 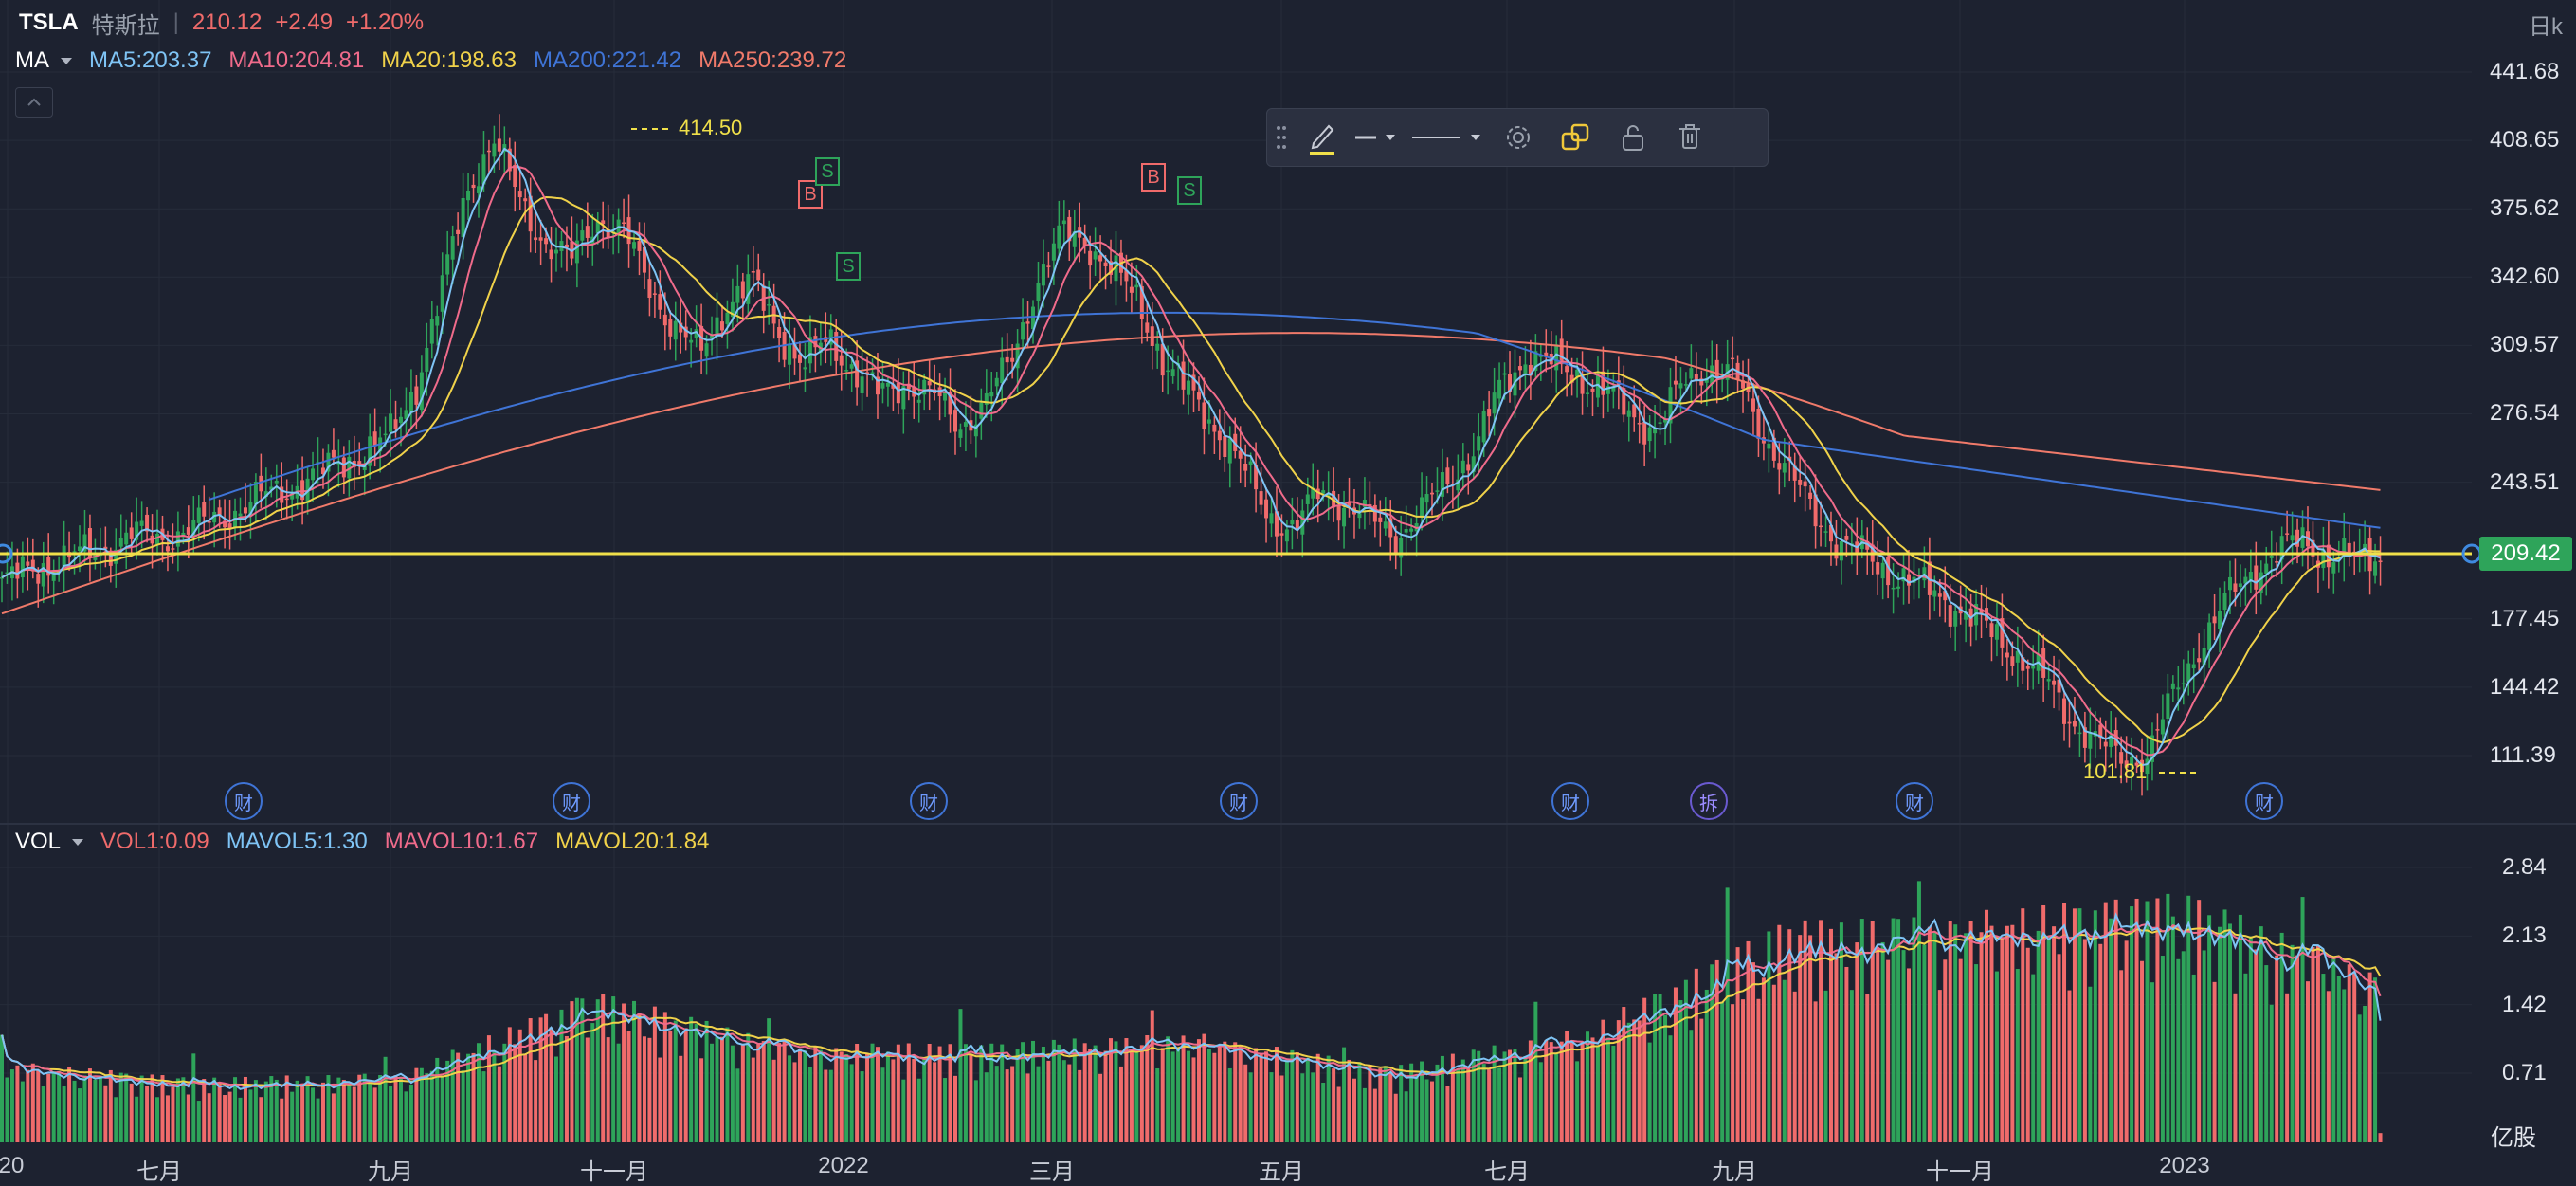 I want to click on line-handle-left, so click(x=6, y=553).